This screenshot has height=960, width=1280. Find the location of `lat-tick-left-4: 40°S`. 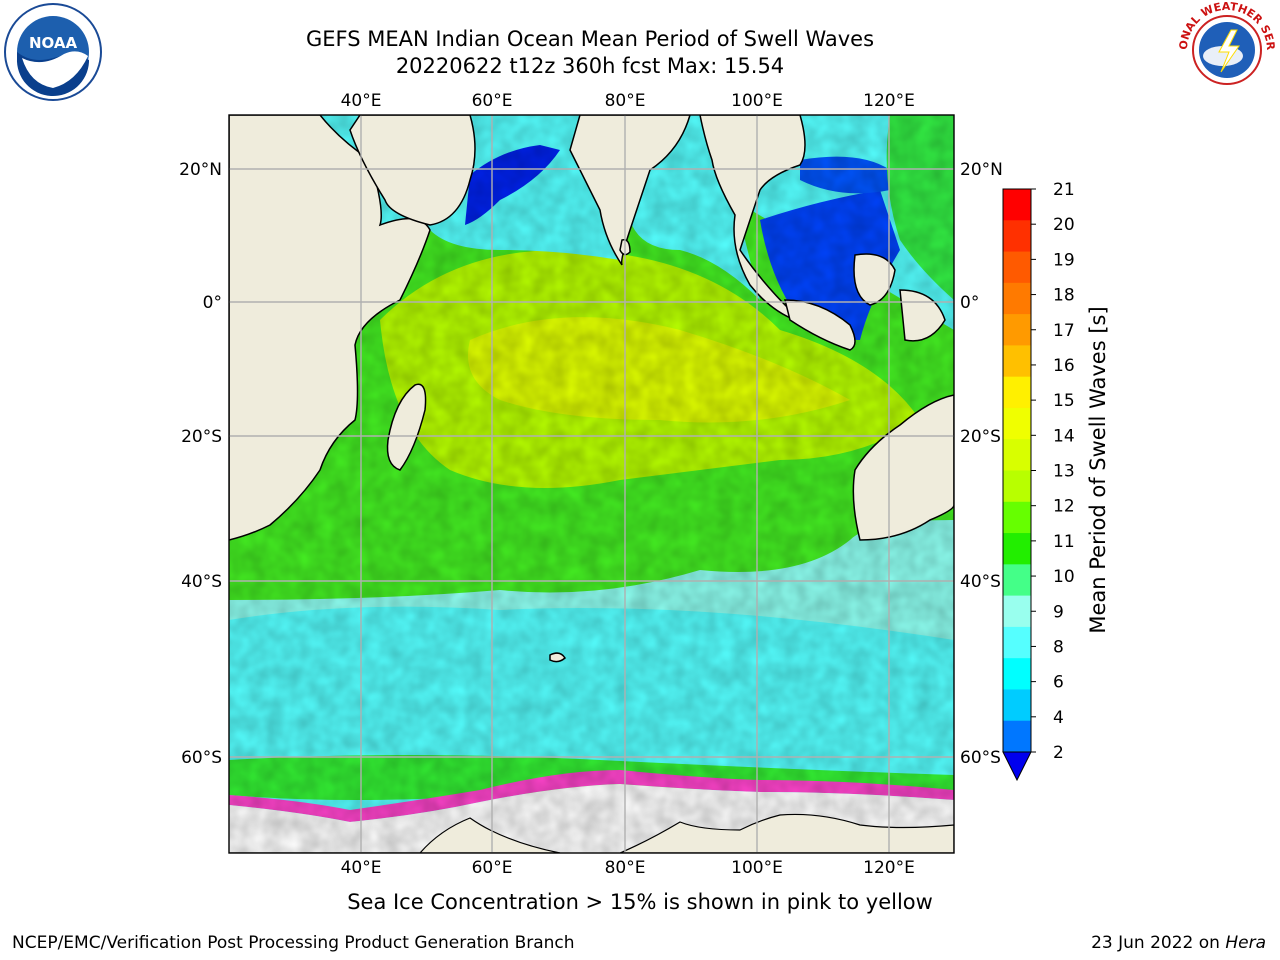

lat-tick-left-4: 40°S is located at coordinates (201, 582).